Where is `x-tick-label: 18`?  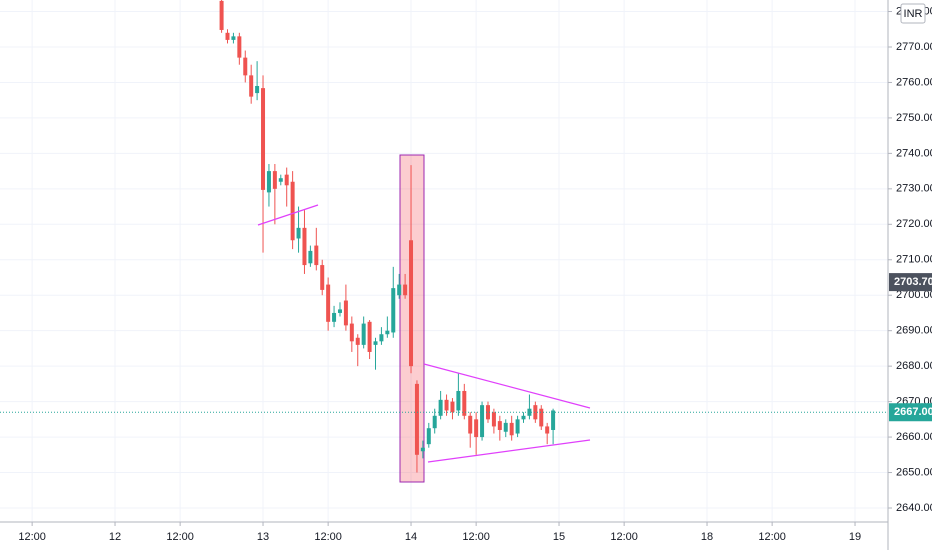 x-tick-label: 18 is located at coordinates (707, 537).